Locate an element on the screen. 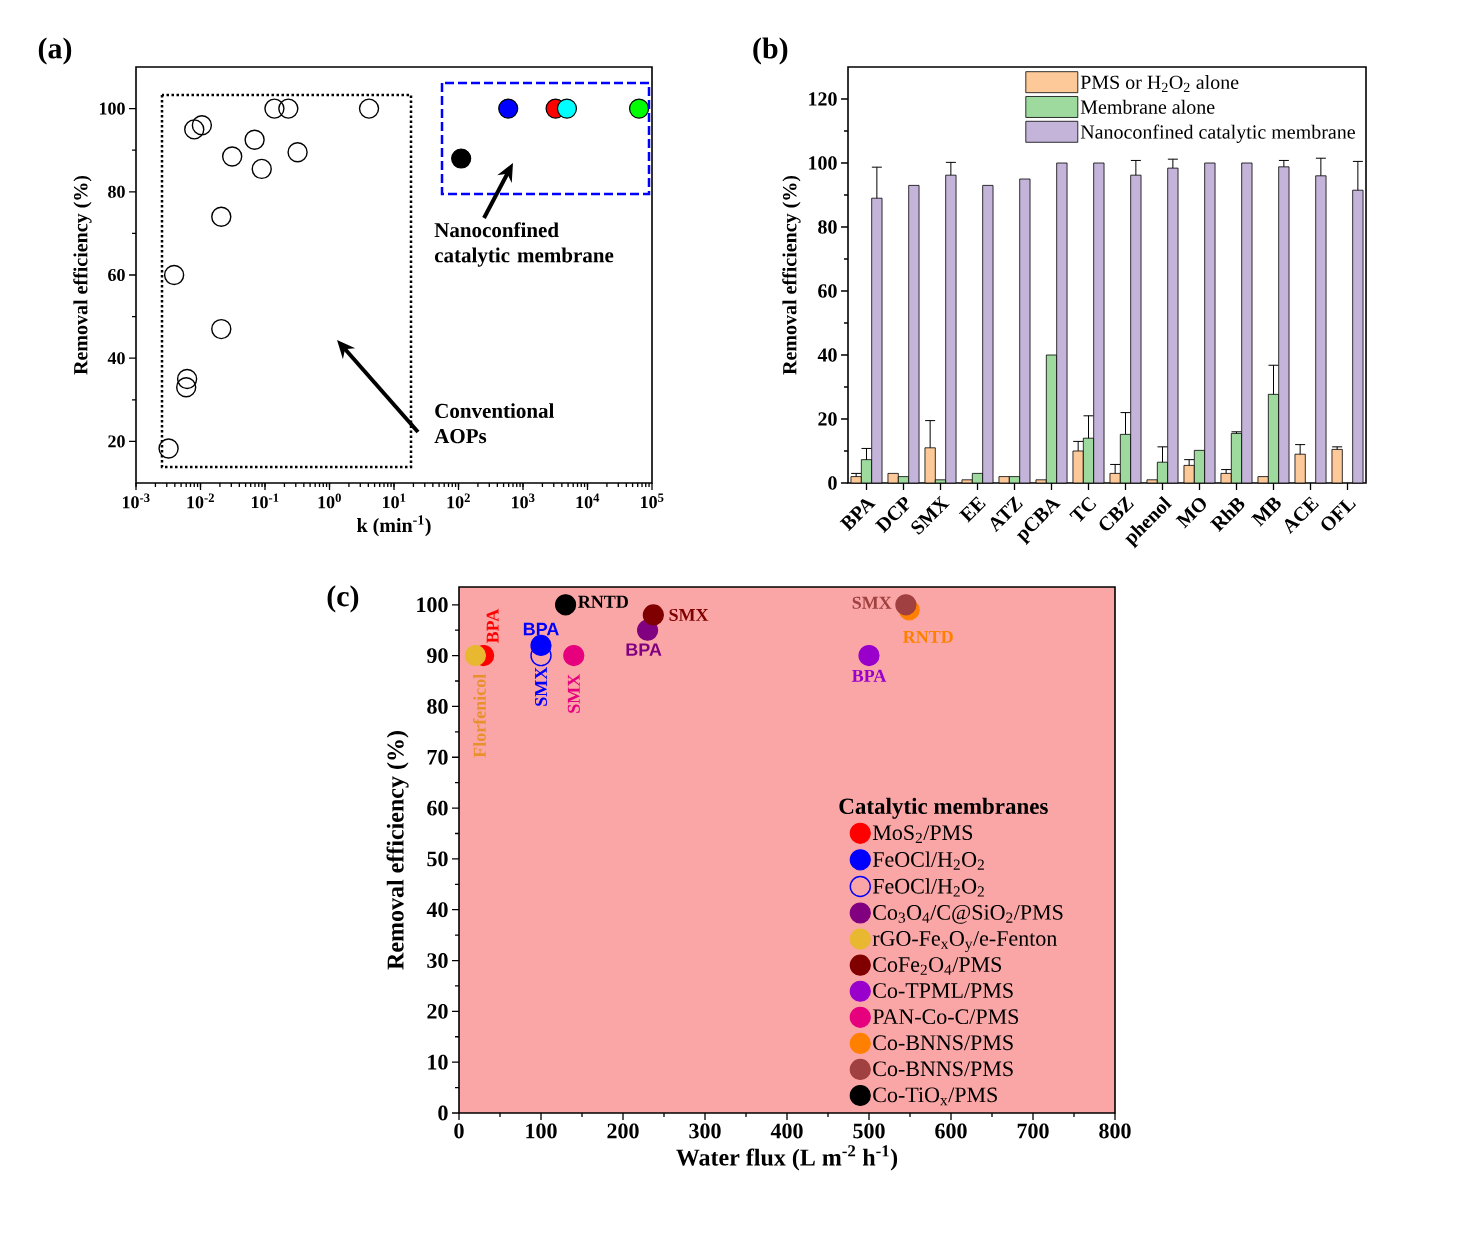 The image size is (1473, 1239). y-tick-label: 70 is located at coordinates (437, 757).